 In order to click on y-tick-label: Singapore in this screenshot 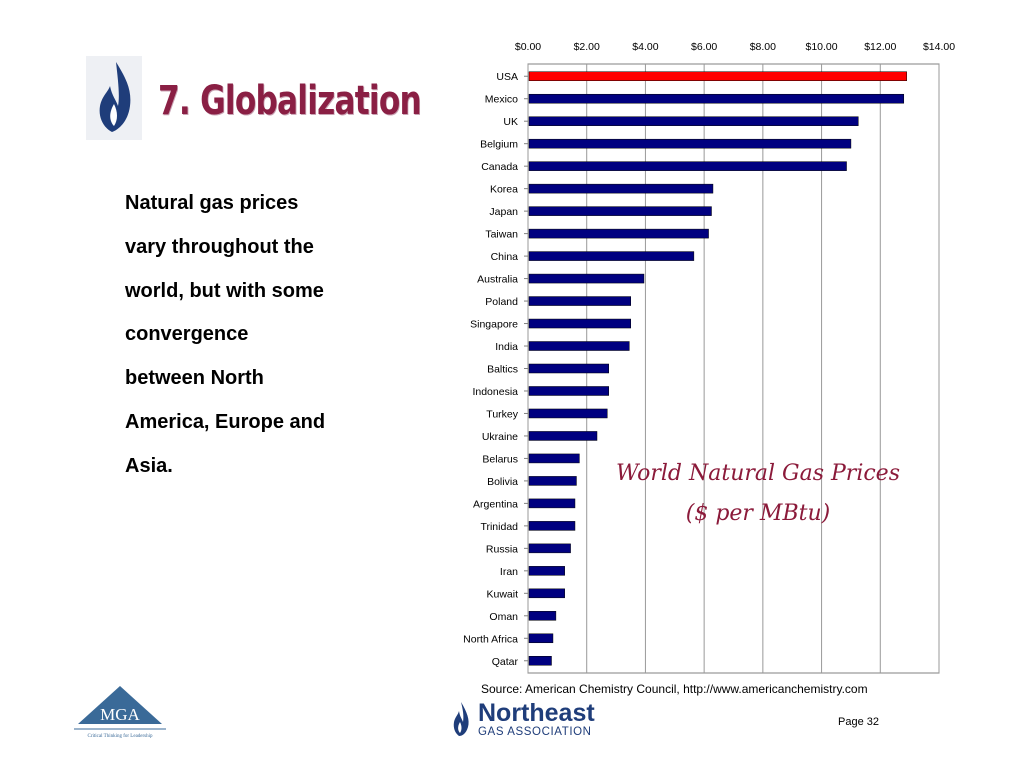, I will do `click(494, 325)`.